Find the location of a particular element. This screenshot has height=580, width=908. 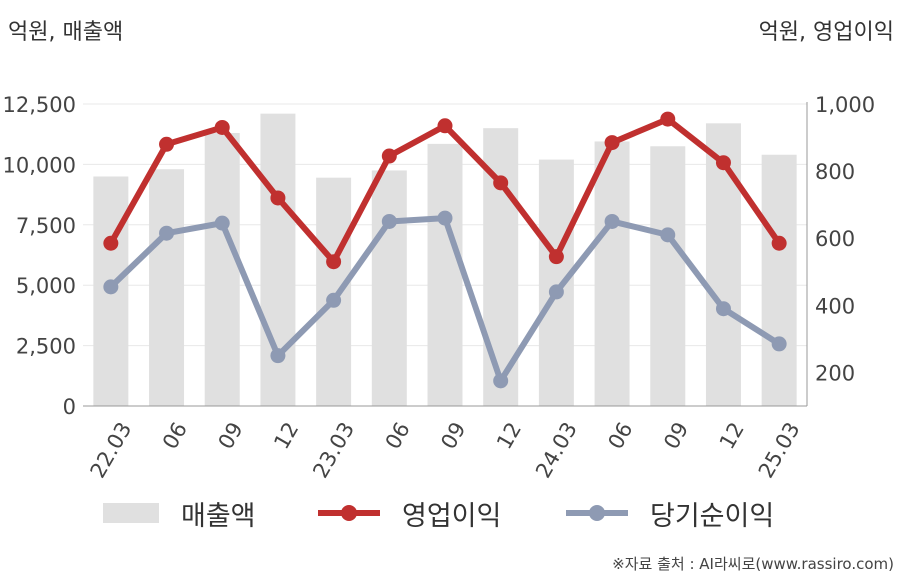

right-axis-ticks: 200 400 600 800 1,000 is located at coordinates (845, 239).